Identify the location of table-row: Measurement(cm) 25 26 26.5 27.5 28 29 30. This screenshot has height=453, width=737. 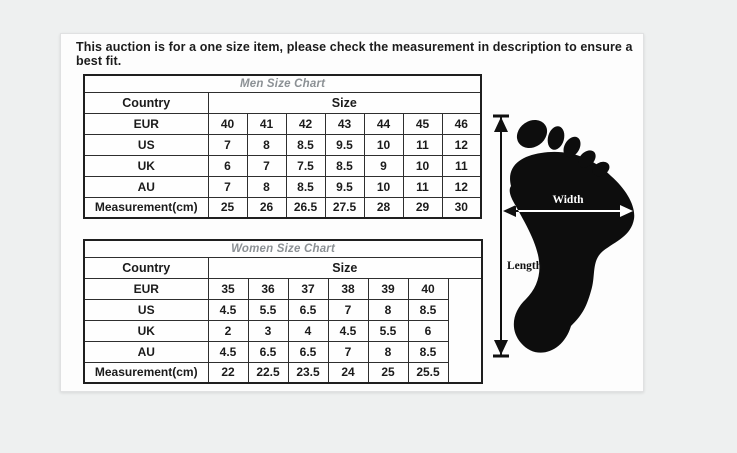
(282, 207).